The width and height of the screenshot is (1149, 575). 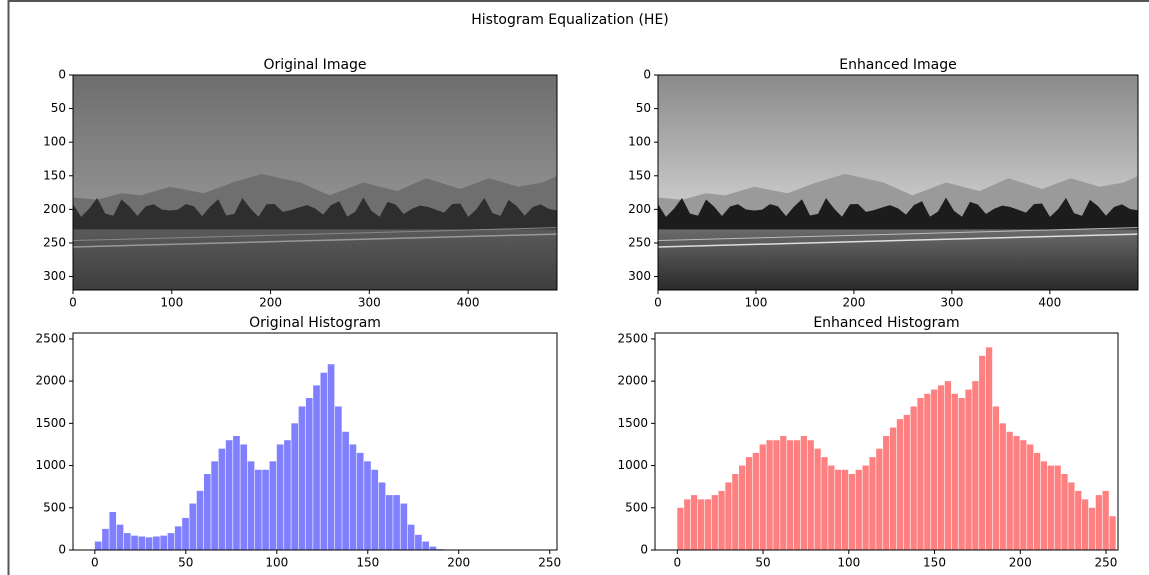 I want to click on x-tick-label: 300, so click(x=951, y=303).